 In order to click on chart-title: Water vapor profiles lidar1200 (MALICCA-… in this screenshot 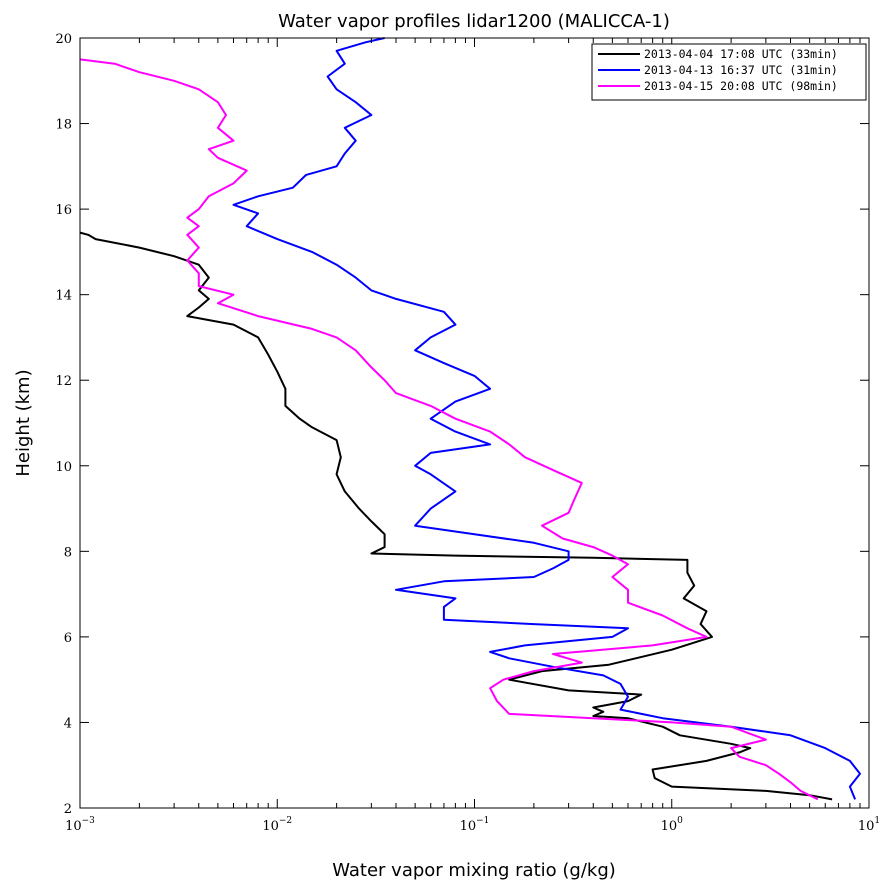, I will do `click(474, 21)`.